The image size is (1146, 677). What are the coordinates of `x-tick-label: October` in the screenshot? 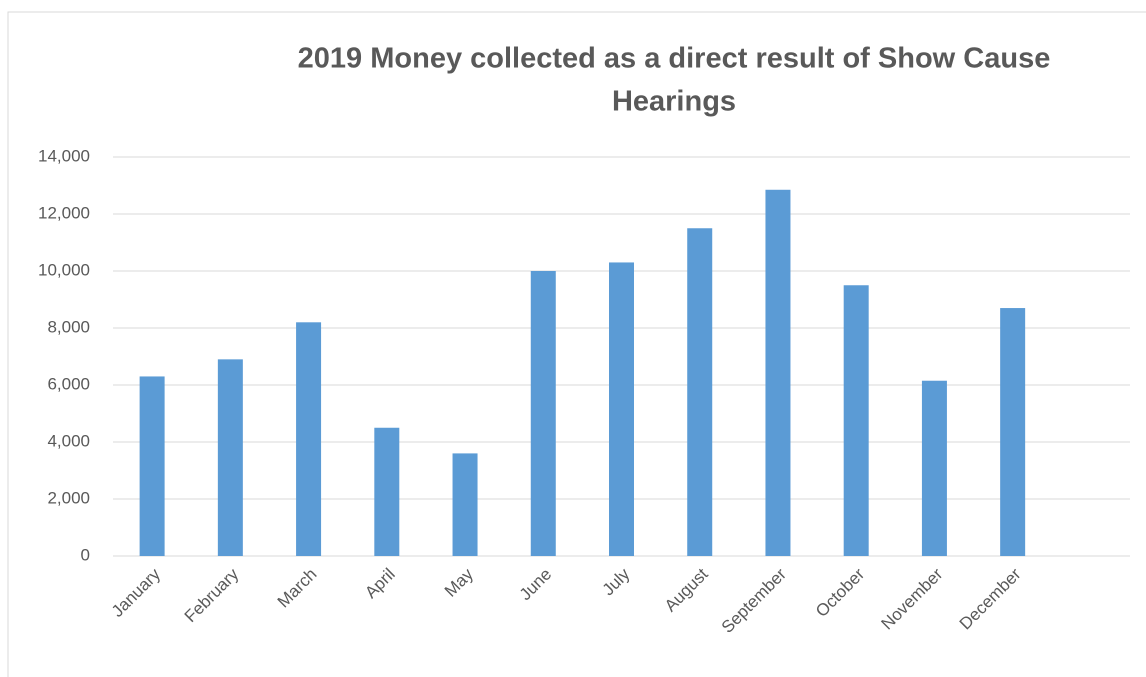 It's located at (840, 592).